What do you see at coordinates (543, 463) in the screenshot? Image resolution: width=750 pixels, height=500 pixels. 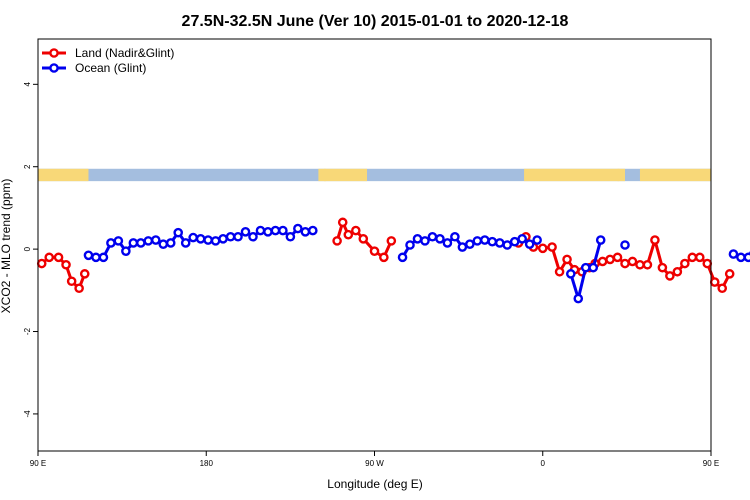 I see `x-tick-label: 0` at bounding box center [543, 463].